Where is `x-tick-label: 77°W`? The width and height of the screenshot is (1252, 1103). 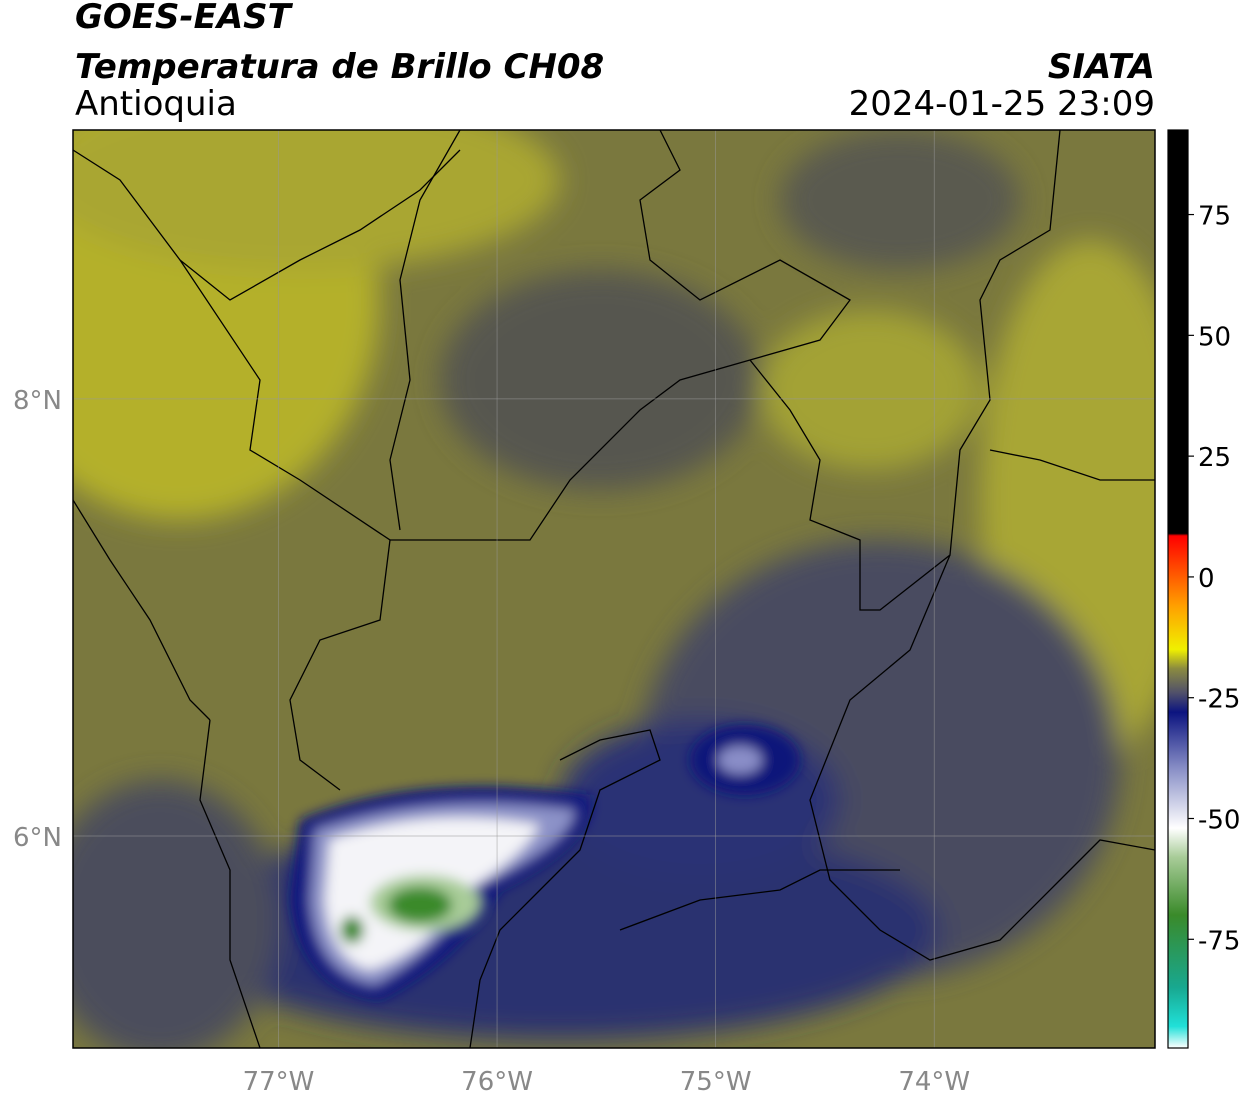 x-tick-label: 77°W is located at coordinates (279, 1082).